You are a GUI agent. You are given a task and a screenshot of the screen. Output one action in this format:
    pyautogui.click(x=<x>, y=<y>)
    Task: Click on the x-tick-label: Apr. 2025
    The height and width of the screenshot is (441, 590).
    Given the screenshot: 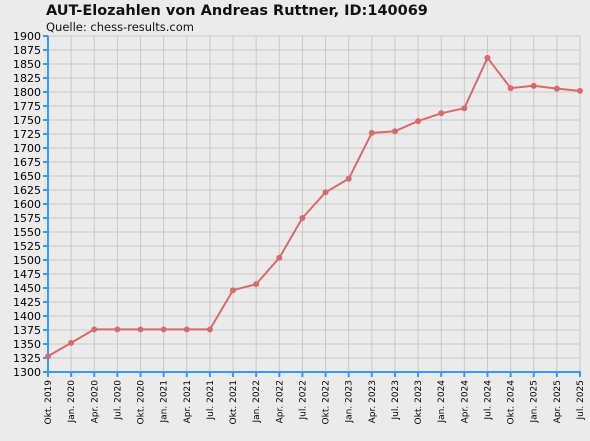 What is the action you would take?
    pyautogui.click(x=558, y=401)
    